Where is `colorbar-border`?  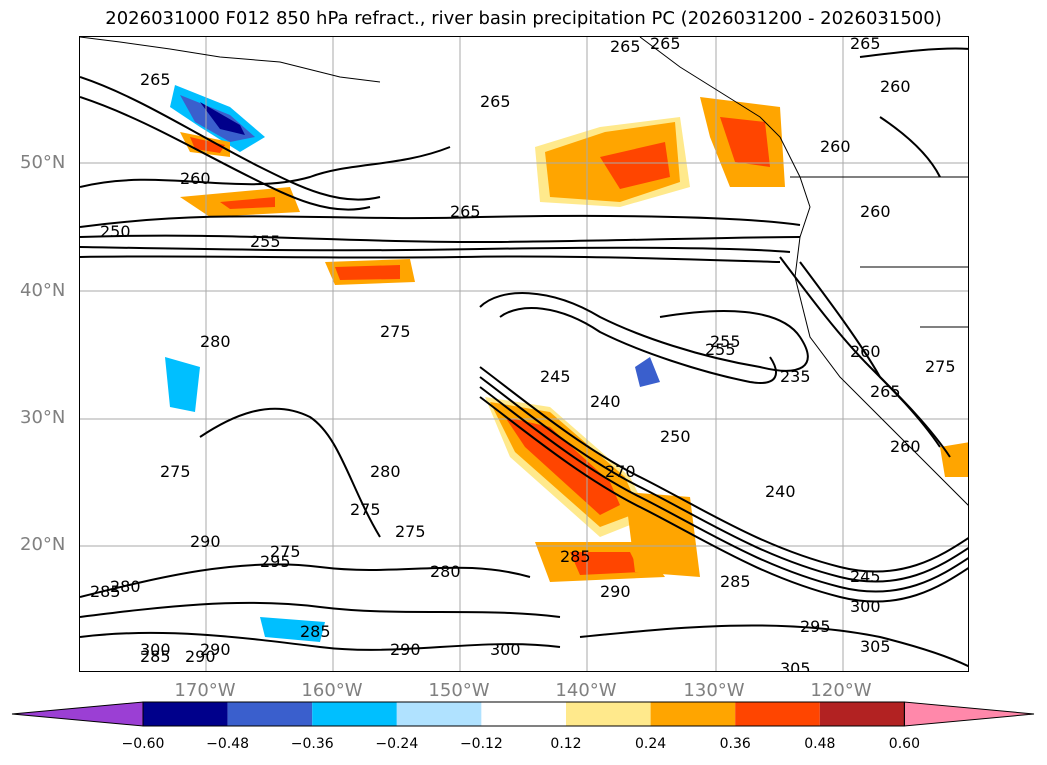
colorbar-border is located at coordinates (523, 714).